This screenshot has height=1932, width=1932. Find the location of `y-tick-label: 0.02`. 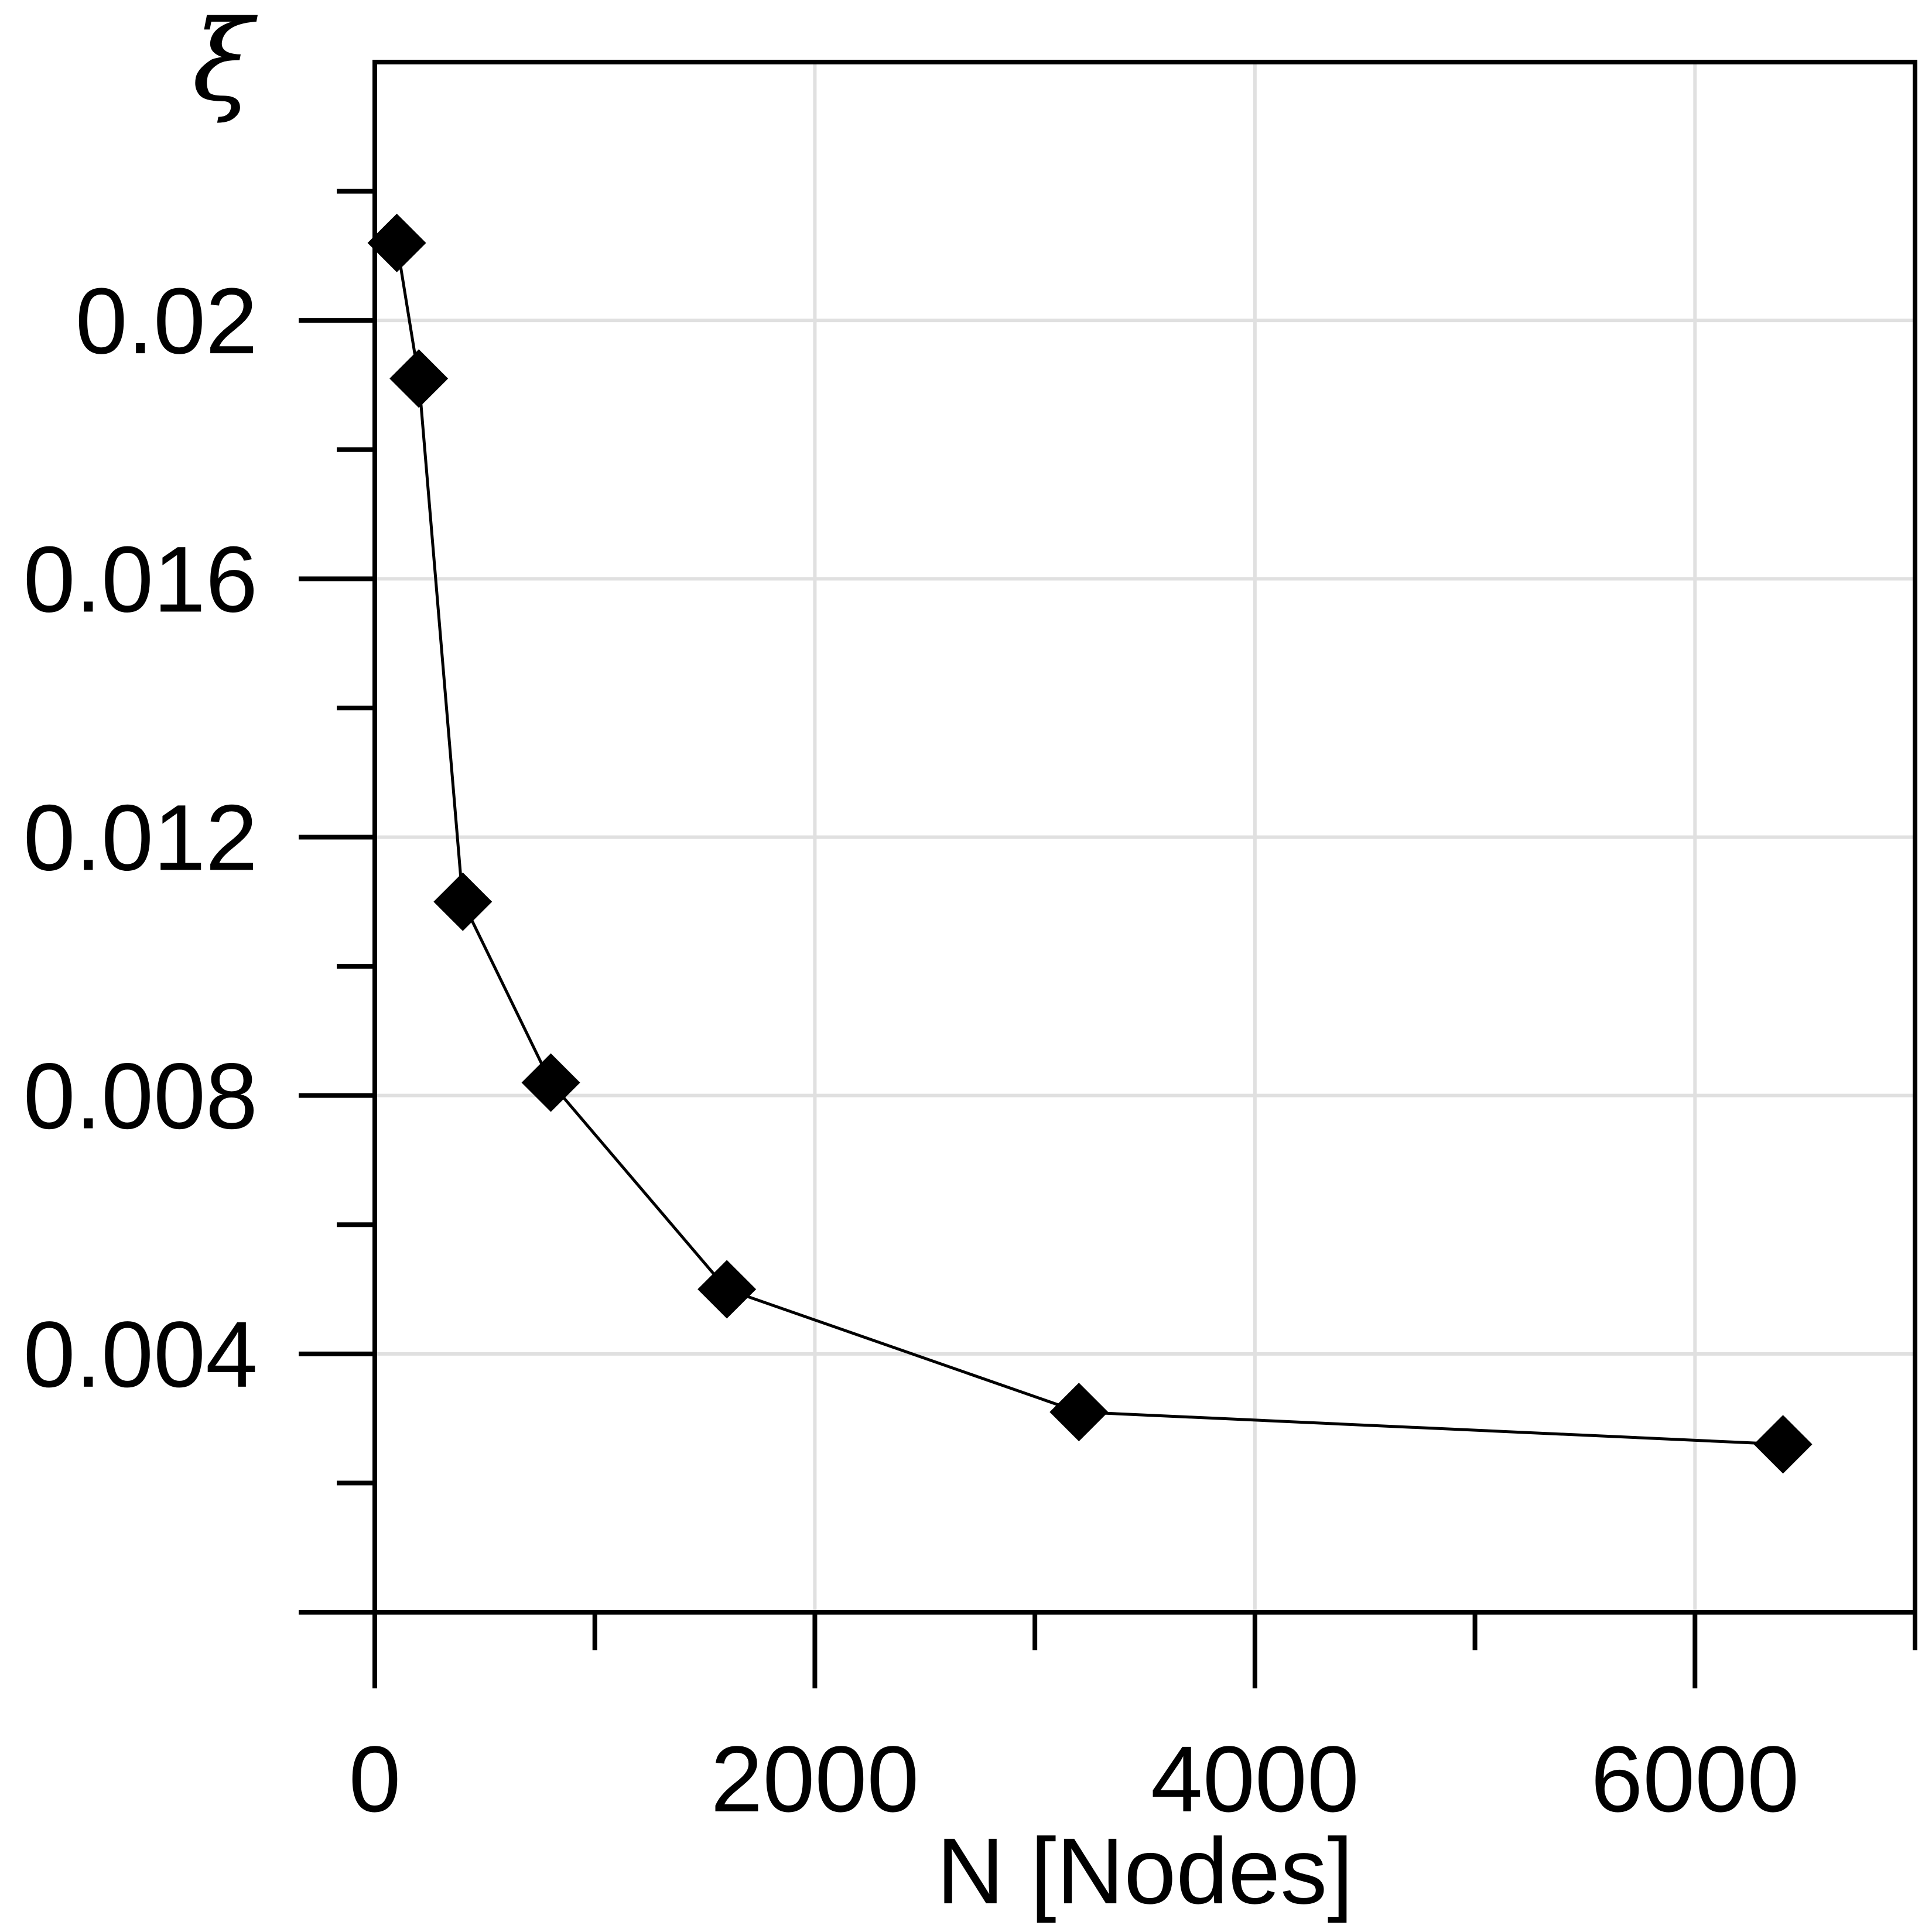

y-tick-label: 0.02 is located at coordinates (167, 320).